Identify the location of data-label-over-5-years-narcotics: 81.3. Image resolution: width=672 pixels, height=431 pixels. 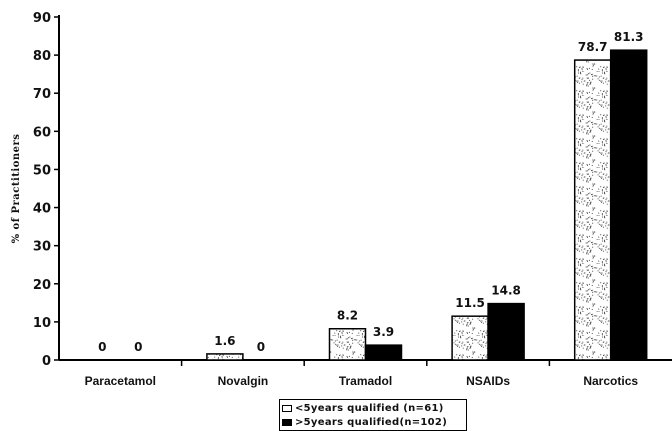
(629, 37).